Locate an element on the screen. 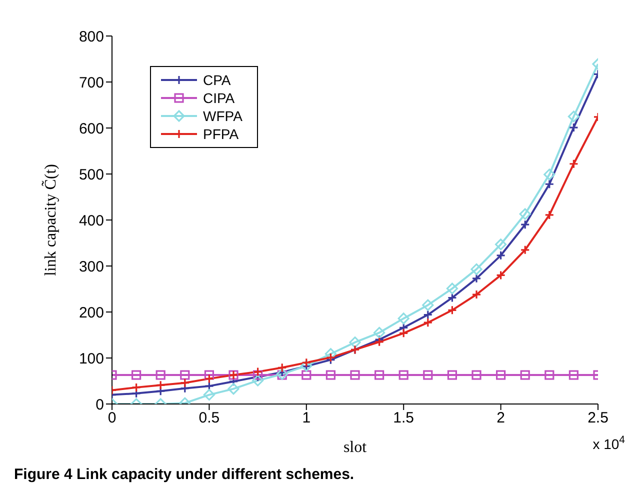 The height and width of the screenshot is (504, 635). text: Figure 4 Link capacity under different schemes. is located at coordinates (184, 474).